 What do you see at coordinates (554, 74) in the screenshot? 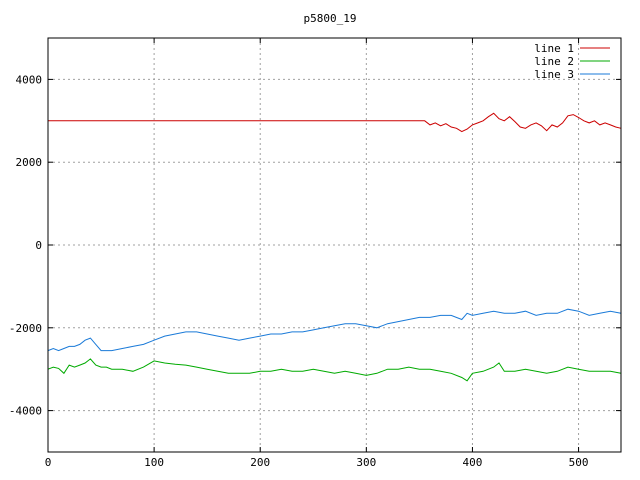
I see `legend-label-3: line 3` at bounding box center [554, 74].